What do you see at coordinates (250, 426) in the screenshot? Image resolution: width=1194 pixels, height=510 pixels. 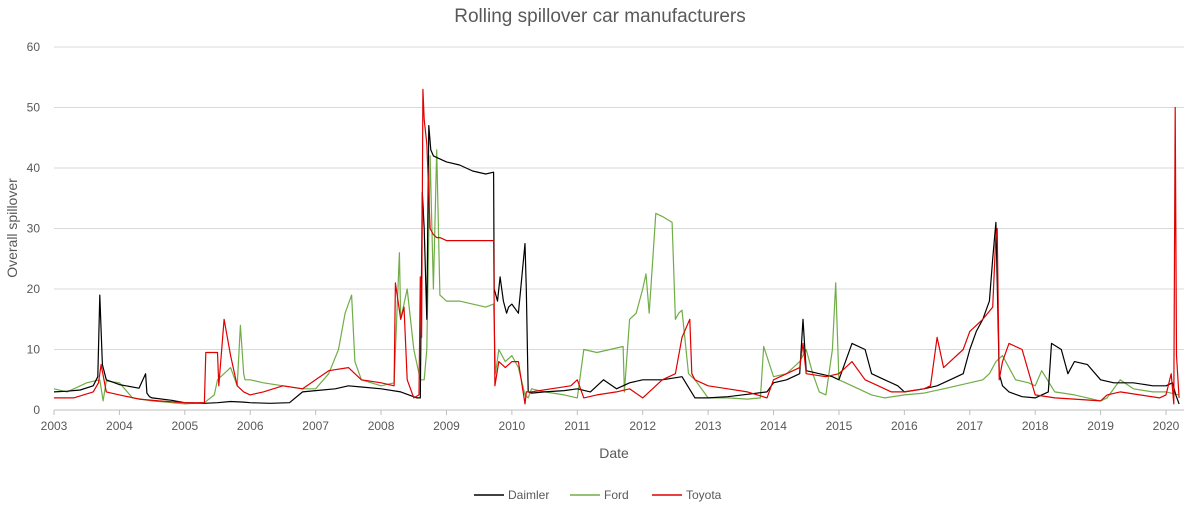 I see `x-tick-label: 2006` at bounding box center [250, 426].